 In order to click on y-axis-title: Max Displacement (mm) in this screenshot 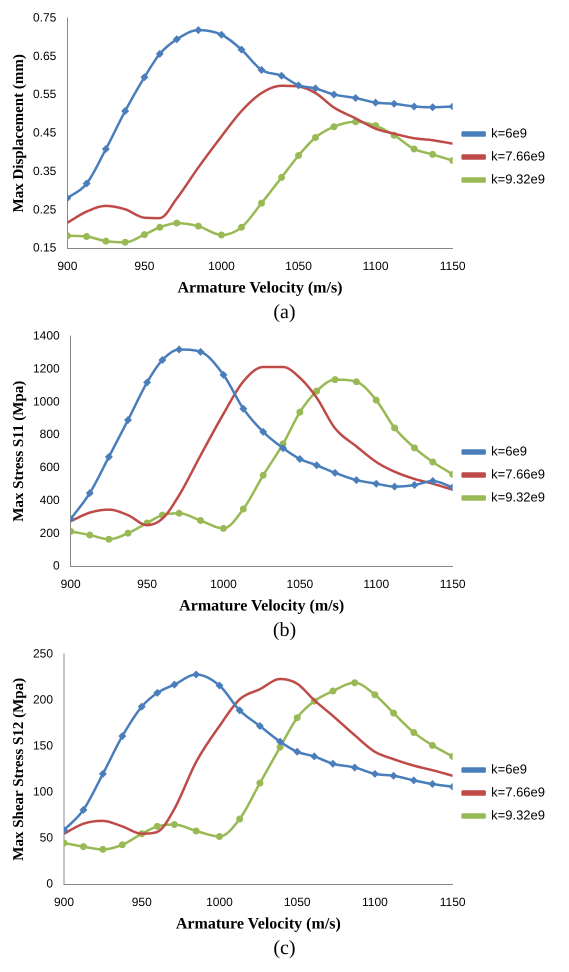, I will do `click(18, 133)`.